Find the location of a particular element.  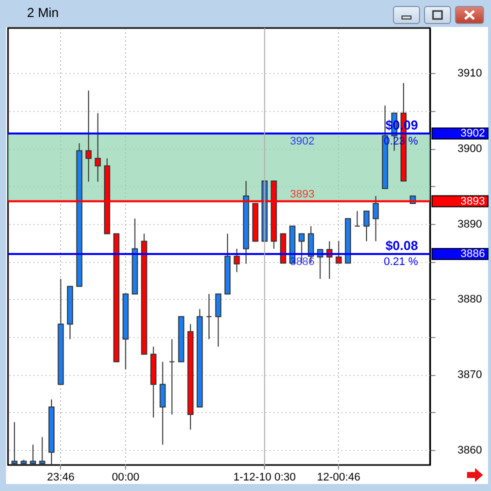

x-tick-label: 23:46 is located at coordinates (60, 478).